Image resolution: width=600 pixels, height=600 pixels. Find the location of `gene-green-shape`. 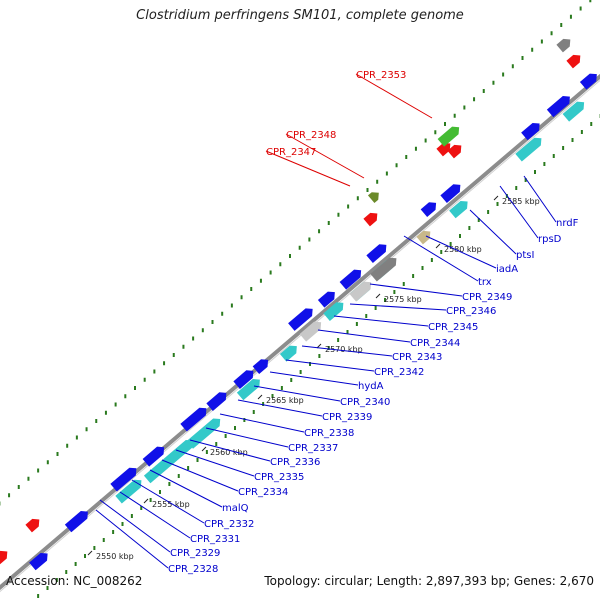

gene-green-shape is located at coordinates (448, 136).